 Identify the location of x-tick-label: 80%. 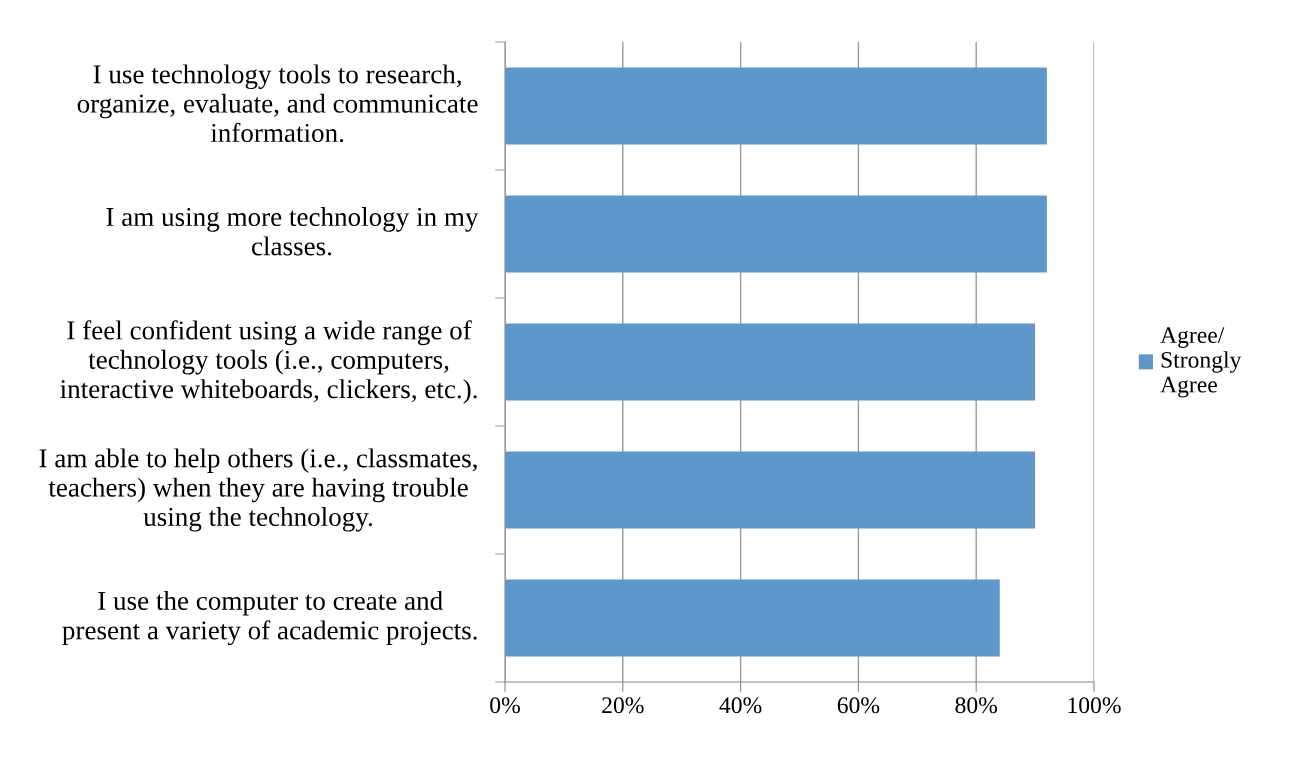
(976, 705).